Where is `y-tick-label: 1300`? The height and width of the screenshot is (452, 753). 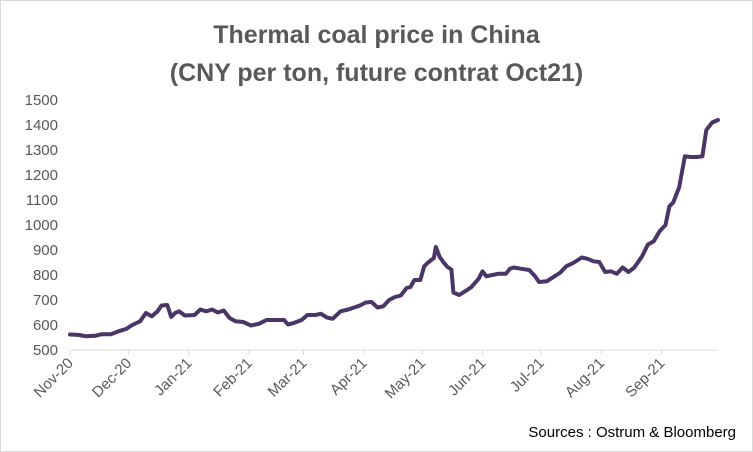 y-tick-label: 1300 is located at coordinates (41, 150).